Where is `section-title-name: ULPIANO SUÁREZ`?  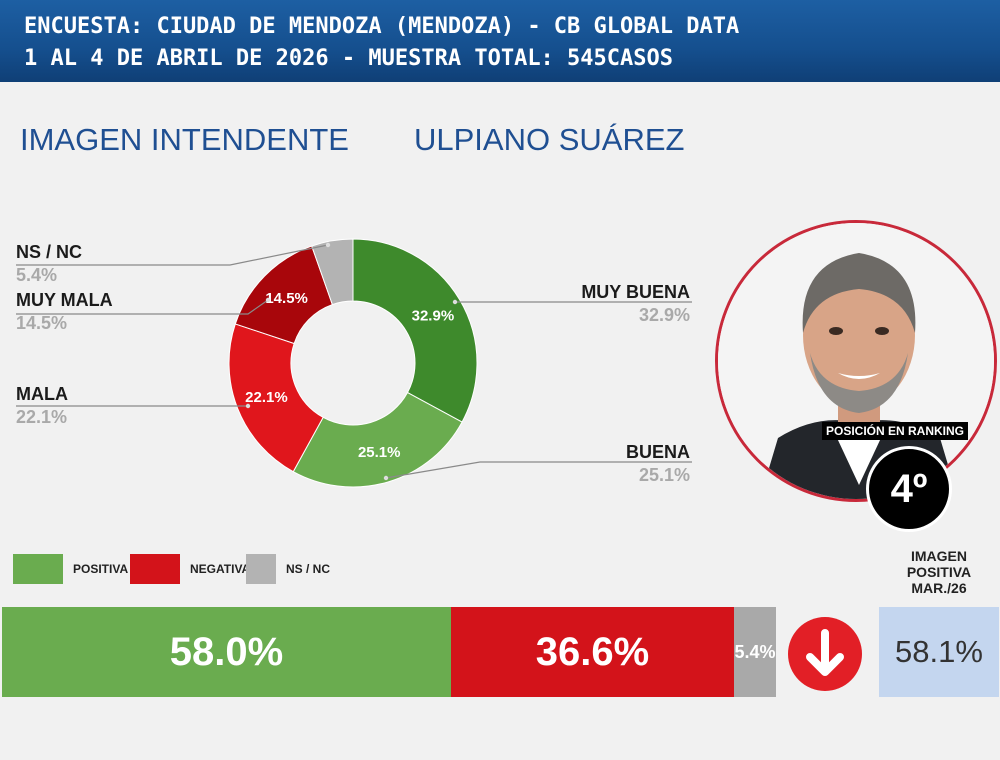
section-title-name: ULPIANO SUÁREZ is located at coordinates (549, 139).